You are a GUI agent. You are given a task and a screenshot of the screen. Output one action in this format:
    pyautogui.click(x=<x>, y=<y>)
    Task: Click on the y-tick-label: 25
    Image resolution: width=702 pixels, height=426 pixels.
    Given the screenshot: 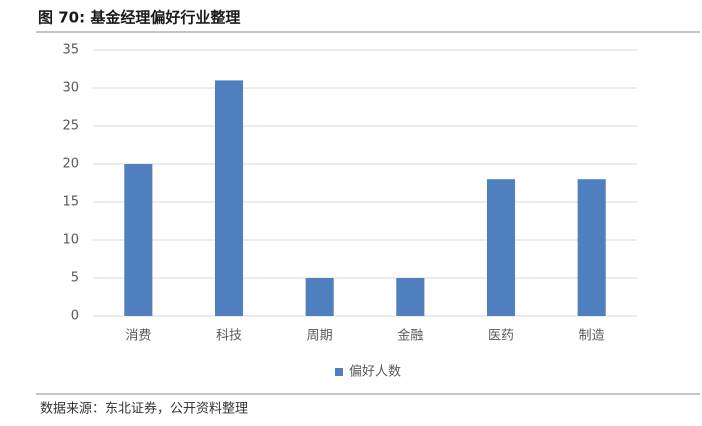 What is the action you would take?
    pyautogui.click(x=70, y=126)
    